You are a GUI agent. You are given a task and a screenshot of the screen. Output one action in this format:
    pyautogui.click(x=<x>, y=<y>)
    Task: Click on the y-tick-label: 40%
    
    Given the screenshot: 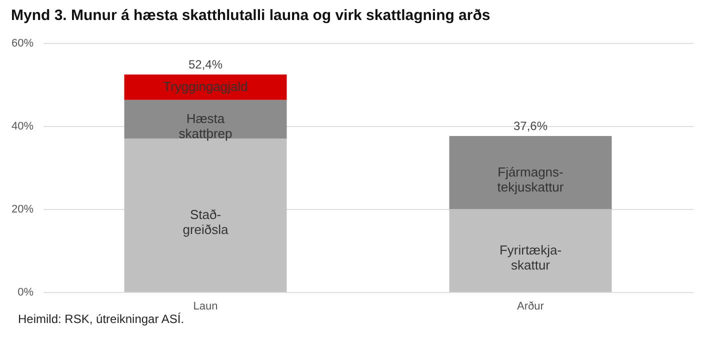 What is the action you would take?
    pyautogui.click(x=22, y=126)
    